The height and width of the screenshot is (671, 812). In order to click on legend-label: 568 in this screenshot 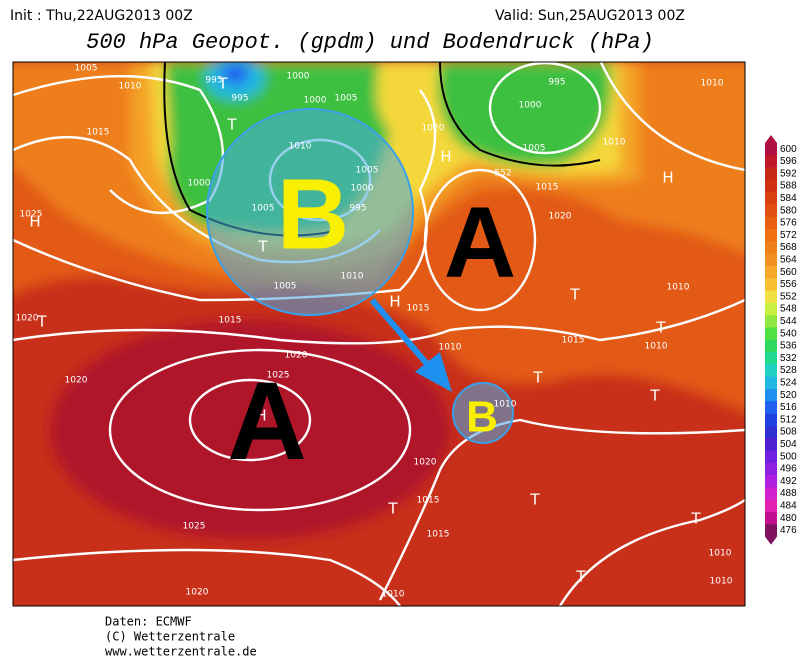, I will do `click(788, 247)`.